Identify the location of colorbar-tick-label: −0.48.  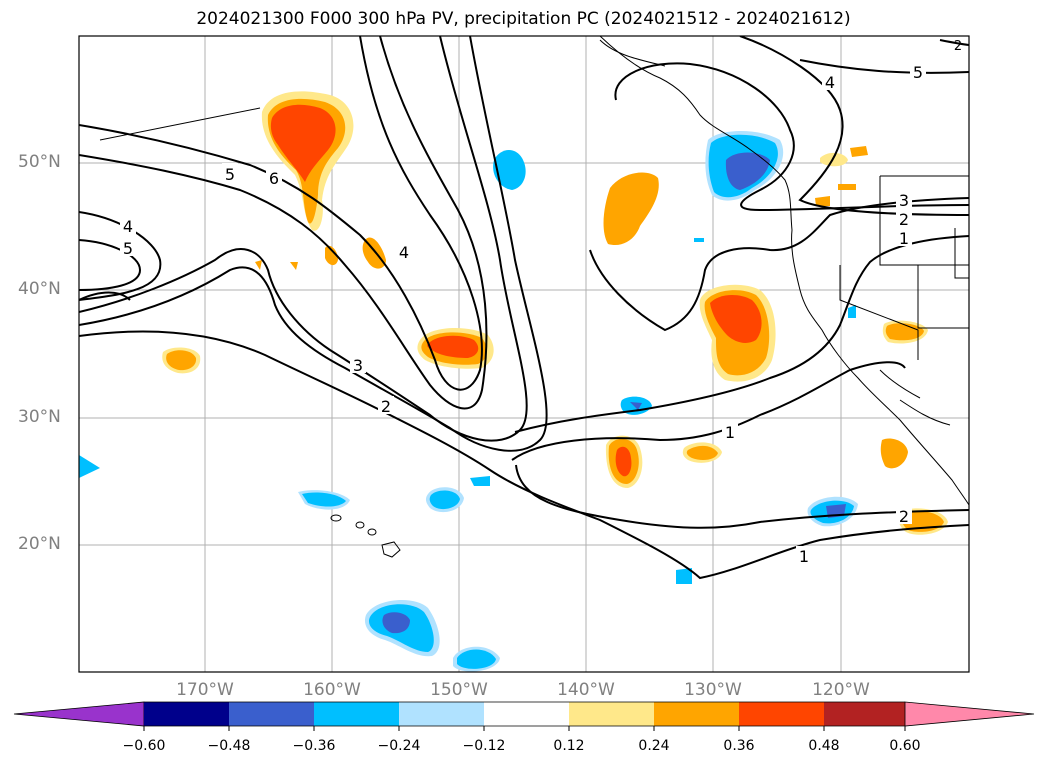
(229, 746).